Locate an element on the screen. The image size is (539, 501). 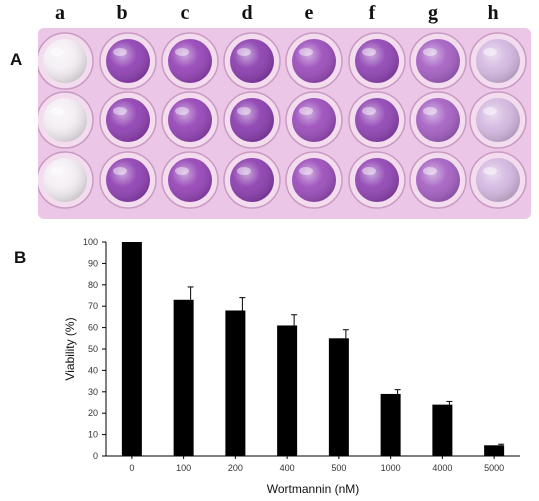
x-tick-label: 400 is located at coordinates (287, 468).